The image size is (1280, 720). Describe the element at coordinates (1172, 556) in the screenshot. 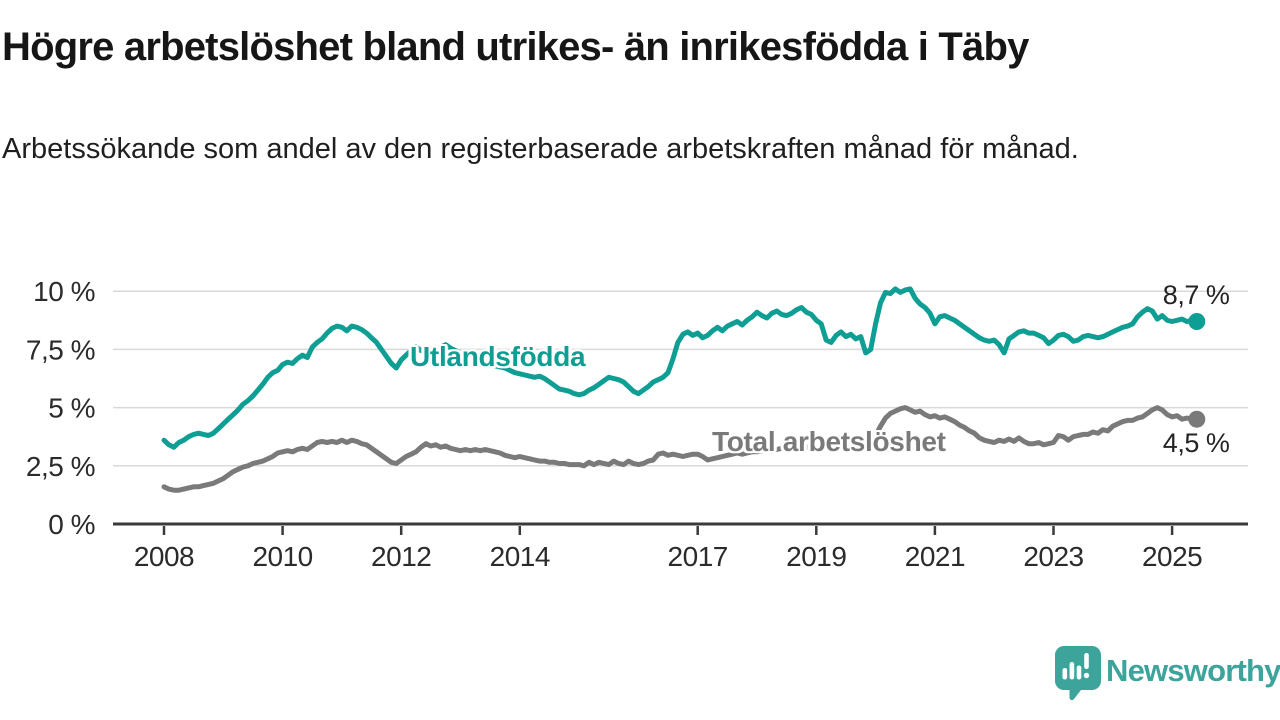

I see `x-axis-tick-label: 2025` at that location.